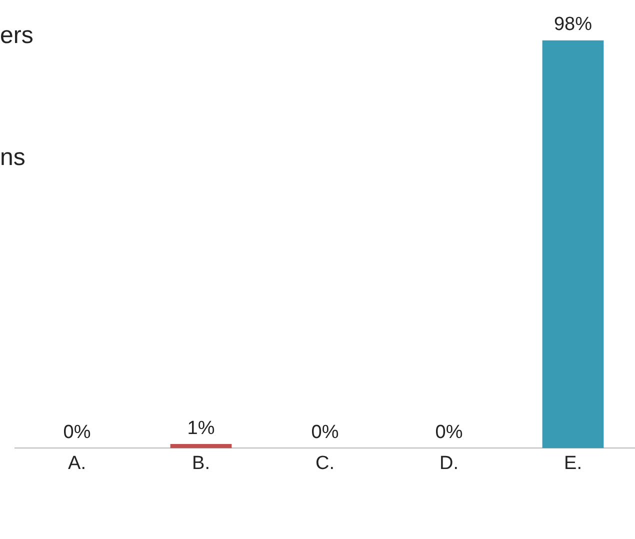 Image resolution: width=635 pixels, height=539 pixels. What do you see at coordinates (325, 463) in the screenshot?
I see `x-tick-label: C.` at bounding box center [325, 463].